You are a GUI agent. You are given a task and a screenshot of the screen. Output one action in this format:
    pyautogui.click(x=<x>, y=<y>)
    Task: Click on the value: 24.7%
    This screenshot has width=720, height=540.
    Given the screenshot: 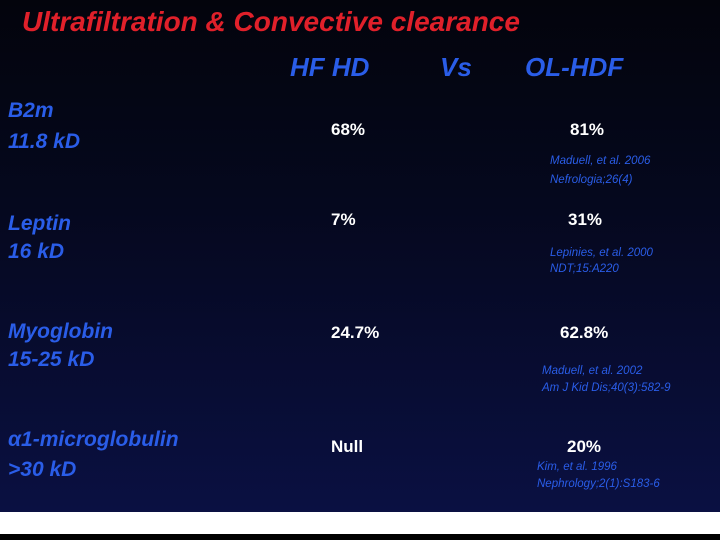 What is the action you would take?
    pyautogui.click(x=355, y=332)
    